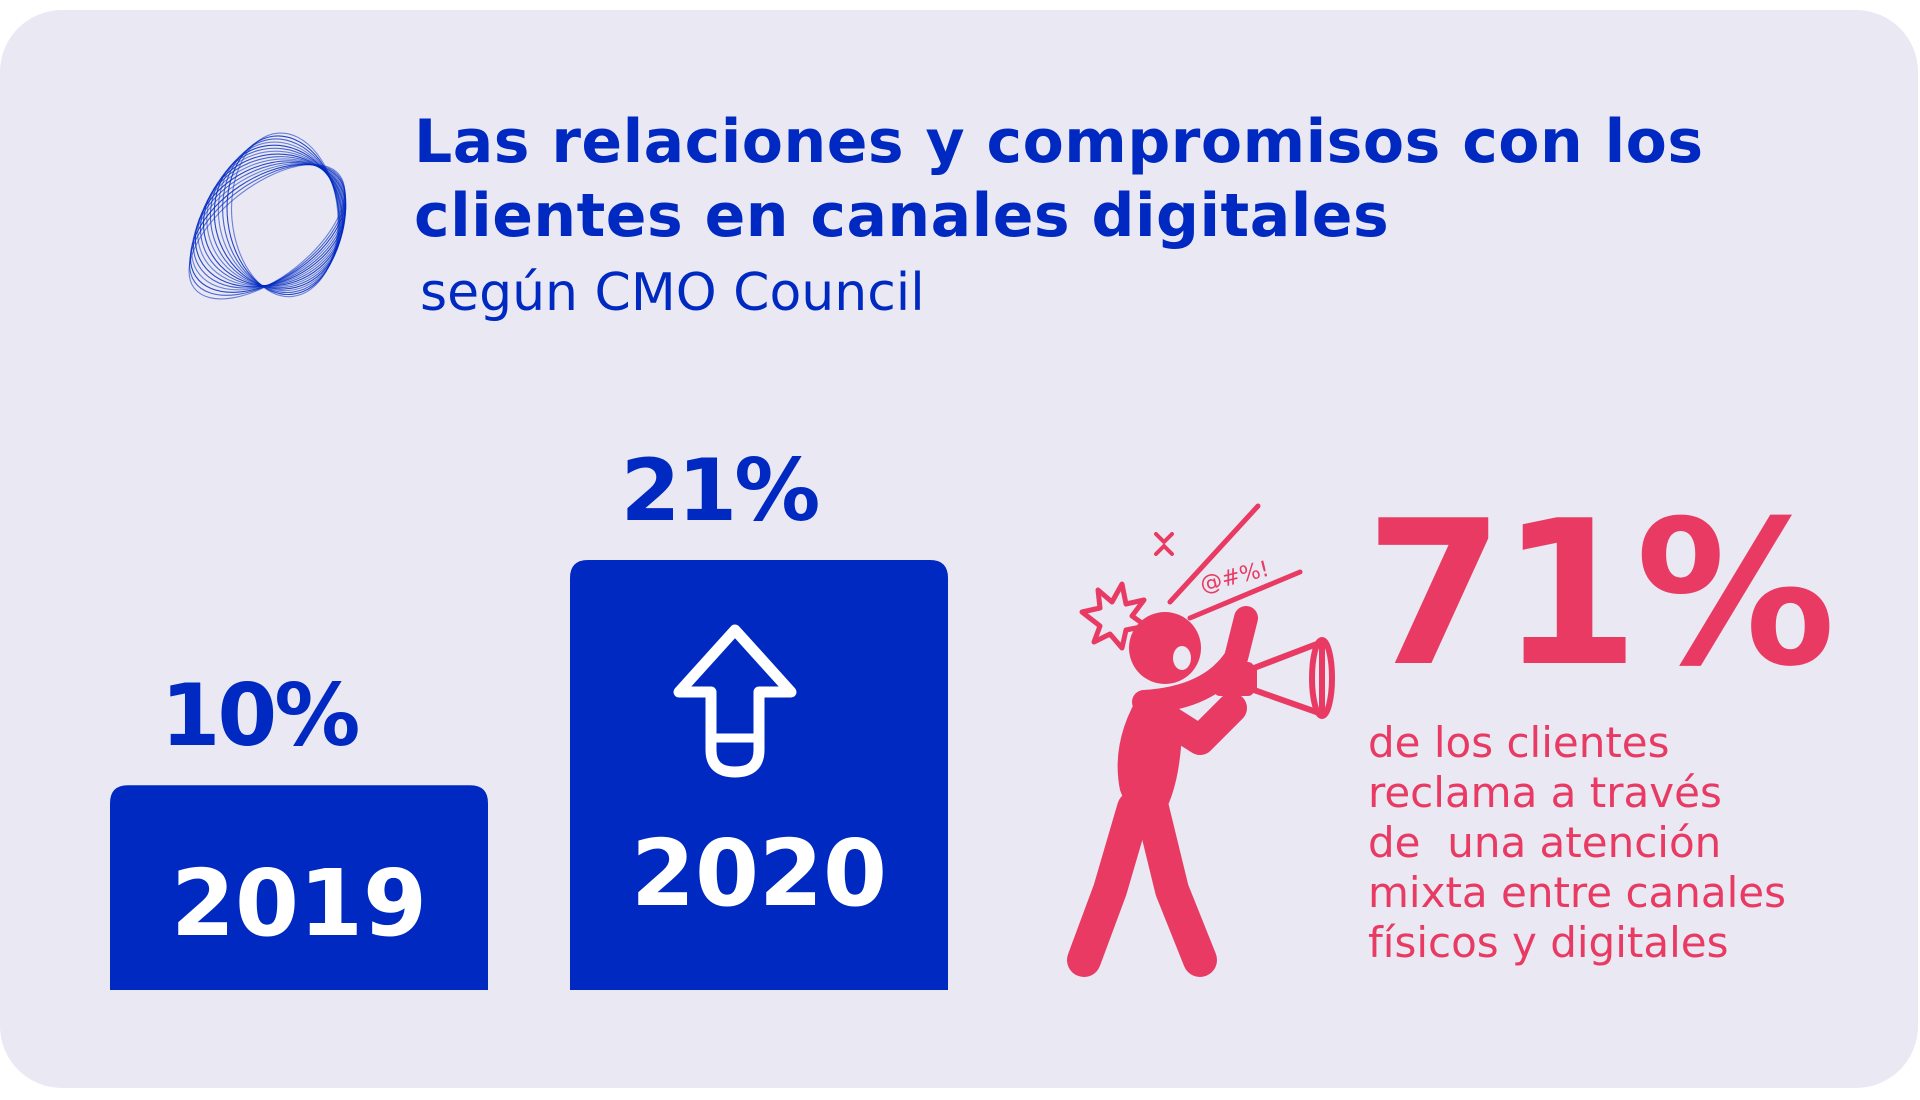 The image size is (1920, 1100). I want to click on bar-2020, so click(759, 775).